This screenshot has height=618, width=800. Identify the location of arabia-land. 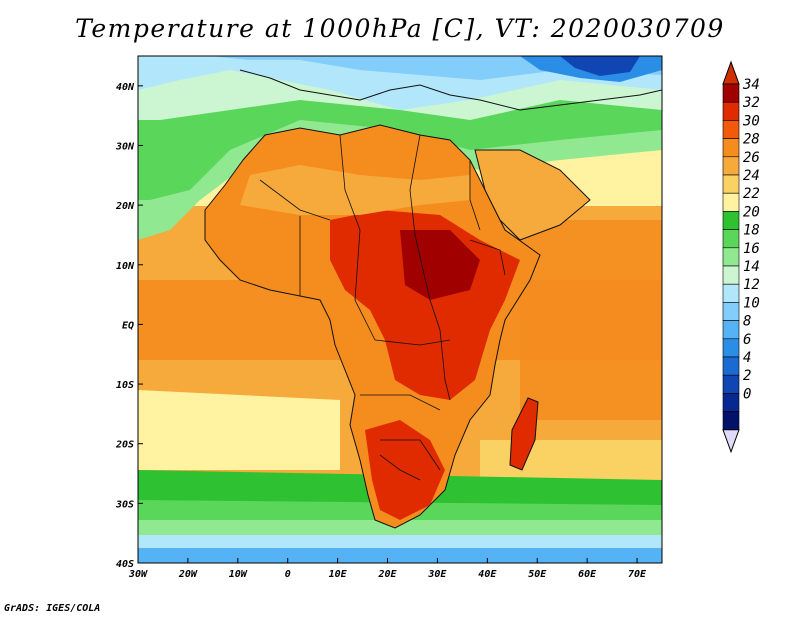
(532, 195).